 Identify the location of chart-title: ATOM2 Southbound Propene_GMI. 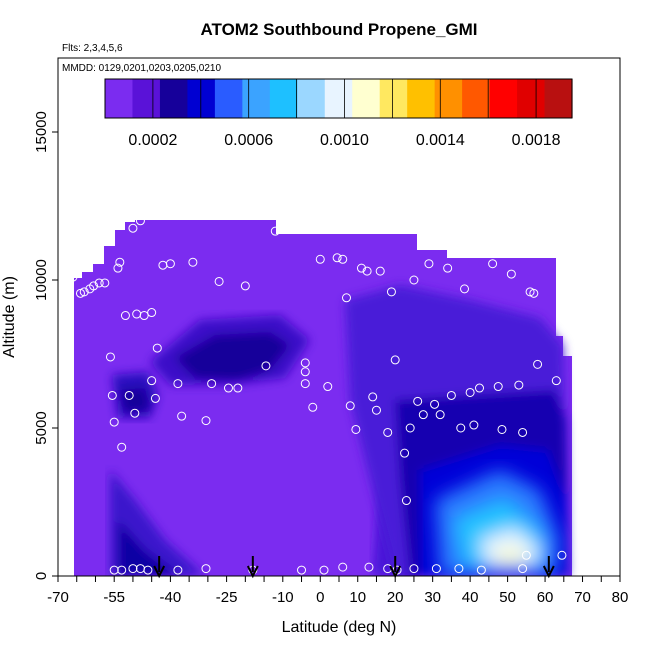
(338, 29).